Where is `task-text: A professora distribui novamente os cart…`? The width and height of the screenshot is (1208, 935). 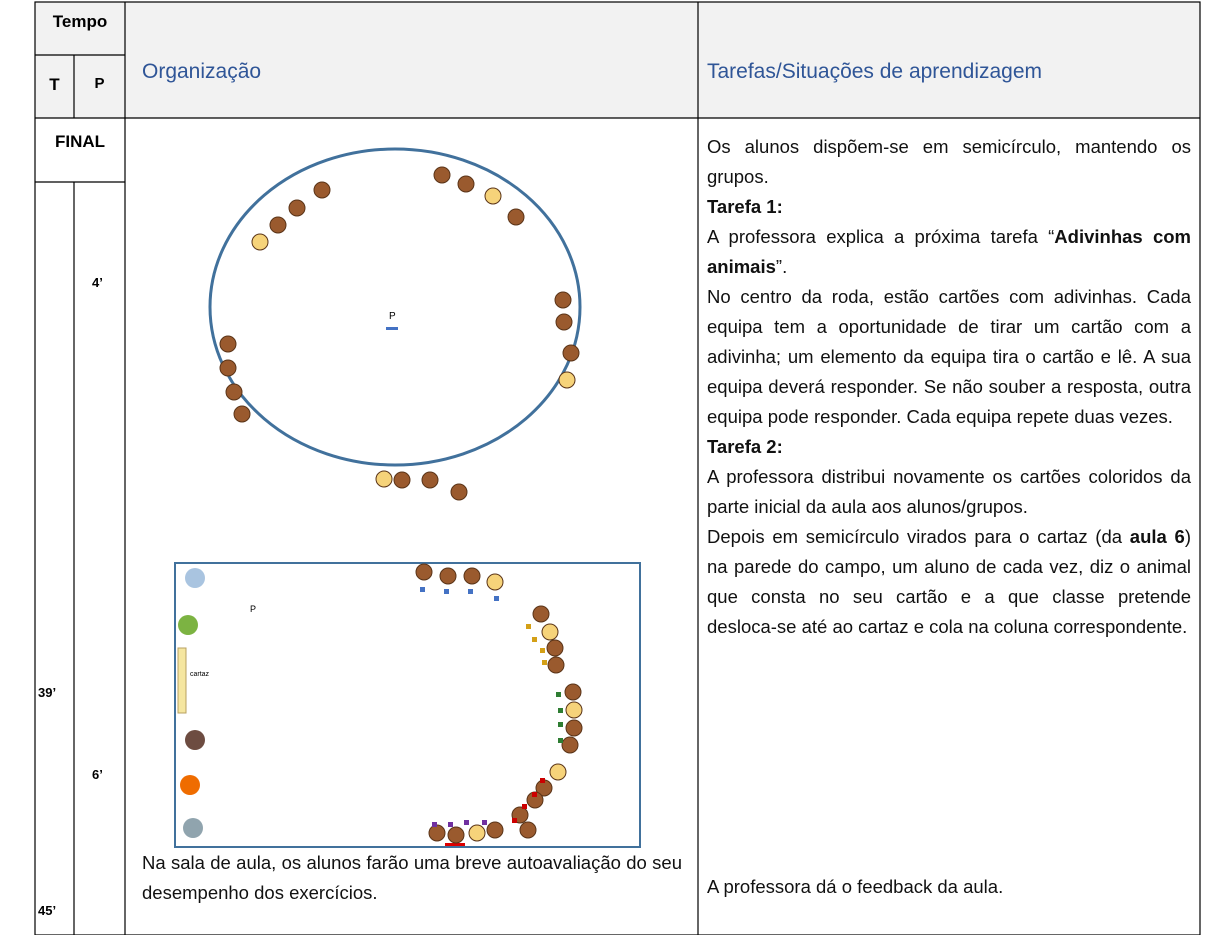 task-text: A professora distribui novamente os cart… is located at coordinates (949, 491).